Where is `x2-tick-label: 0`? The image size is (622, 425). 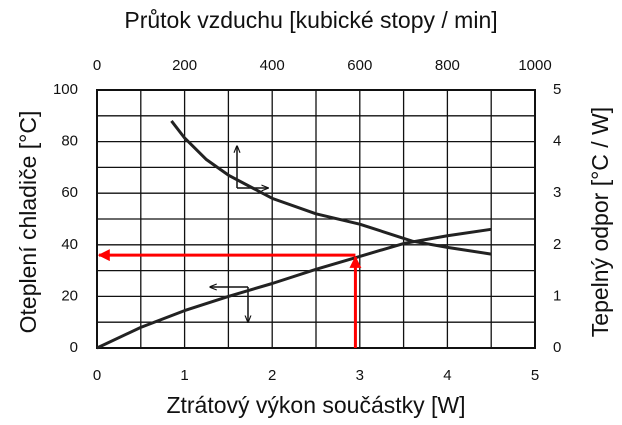
x2-tick-label: 0 is located at coordinates (97, 65).